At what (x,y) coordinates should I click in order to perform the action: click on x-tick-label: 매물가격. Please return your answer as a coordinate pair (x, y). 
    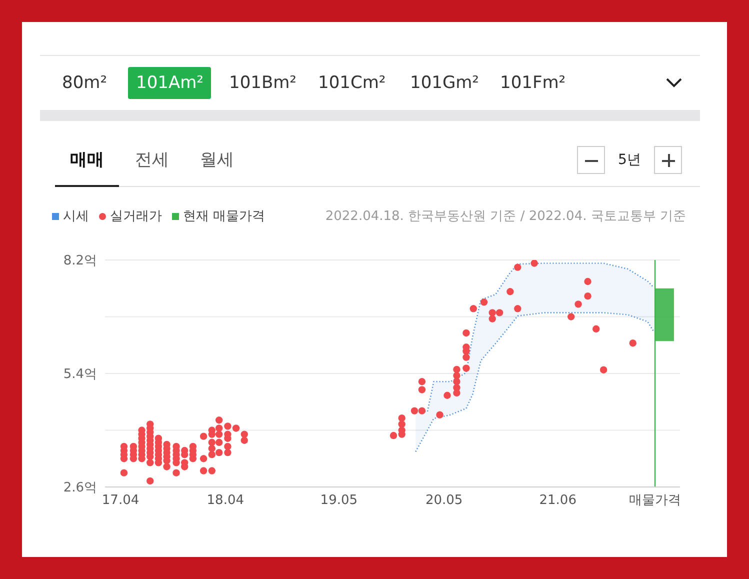
    Looking at the image, I should click on (655, 500).